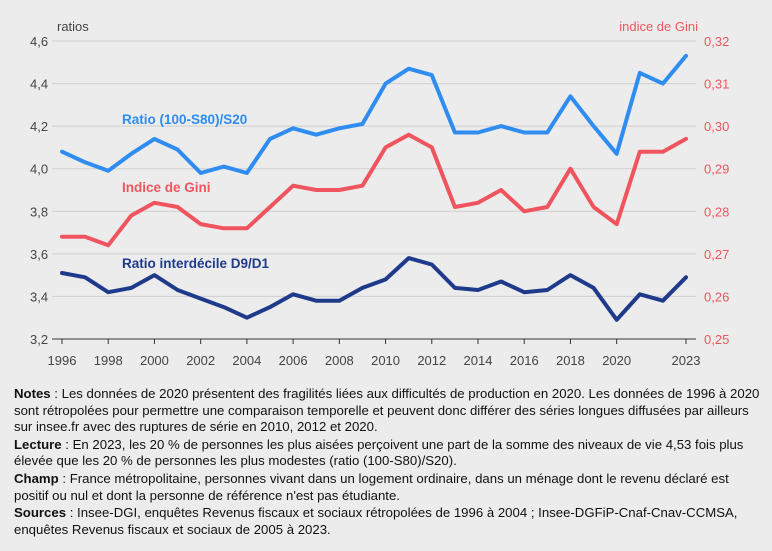 This screenshot has height=551, width=772. I want to click on y-left-tick-label: 3,4, so click(39, 296).